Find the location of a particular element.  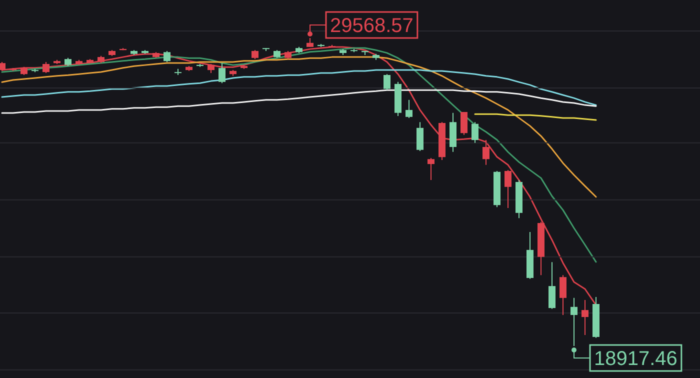

text: 29568.57 is located at coordinates (372, 26).